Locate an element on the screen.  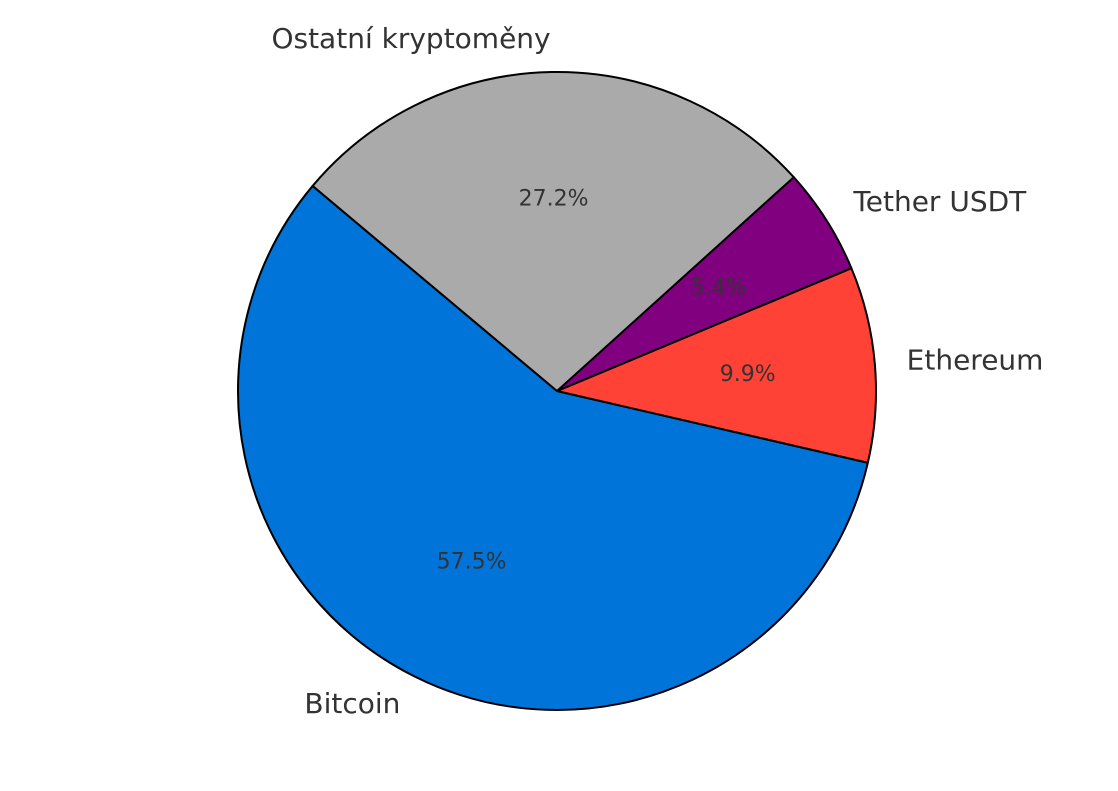
pie-slice is located at coordinates (716, 365).